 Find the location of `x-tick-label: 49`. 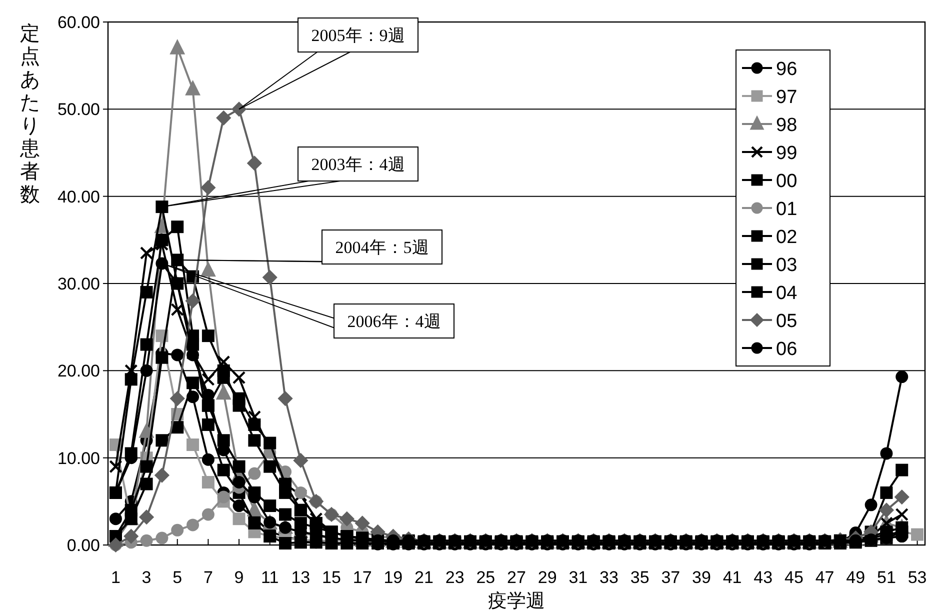

x-tick-label: 49 is located at coordinates (856, 577).